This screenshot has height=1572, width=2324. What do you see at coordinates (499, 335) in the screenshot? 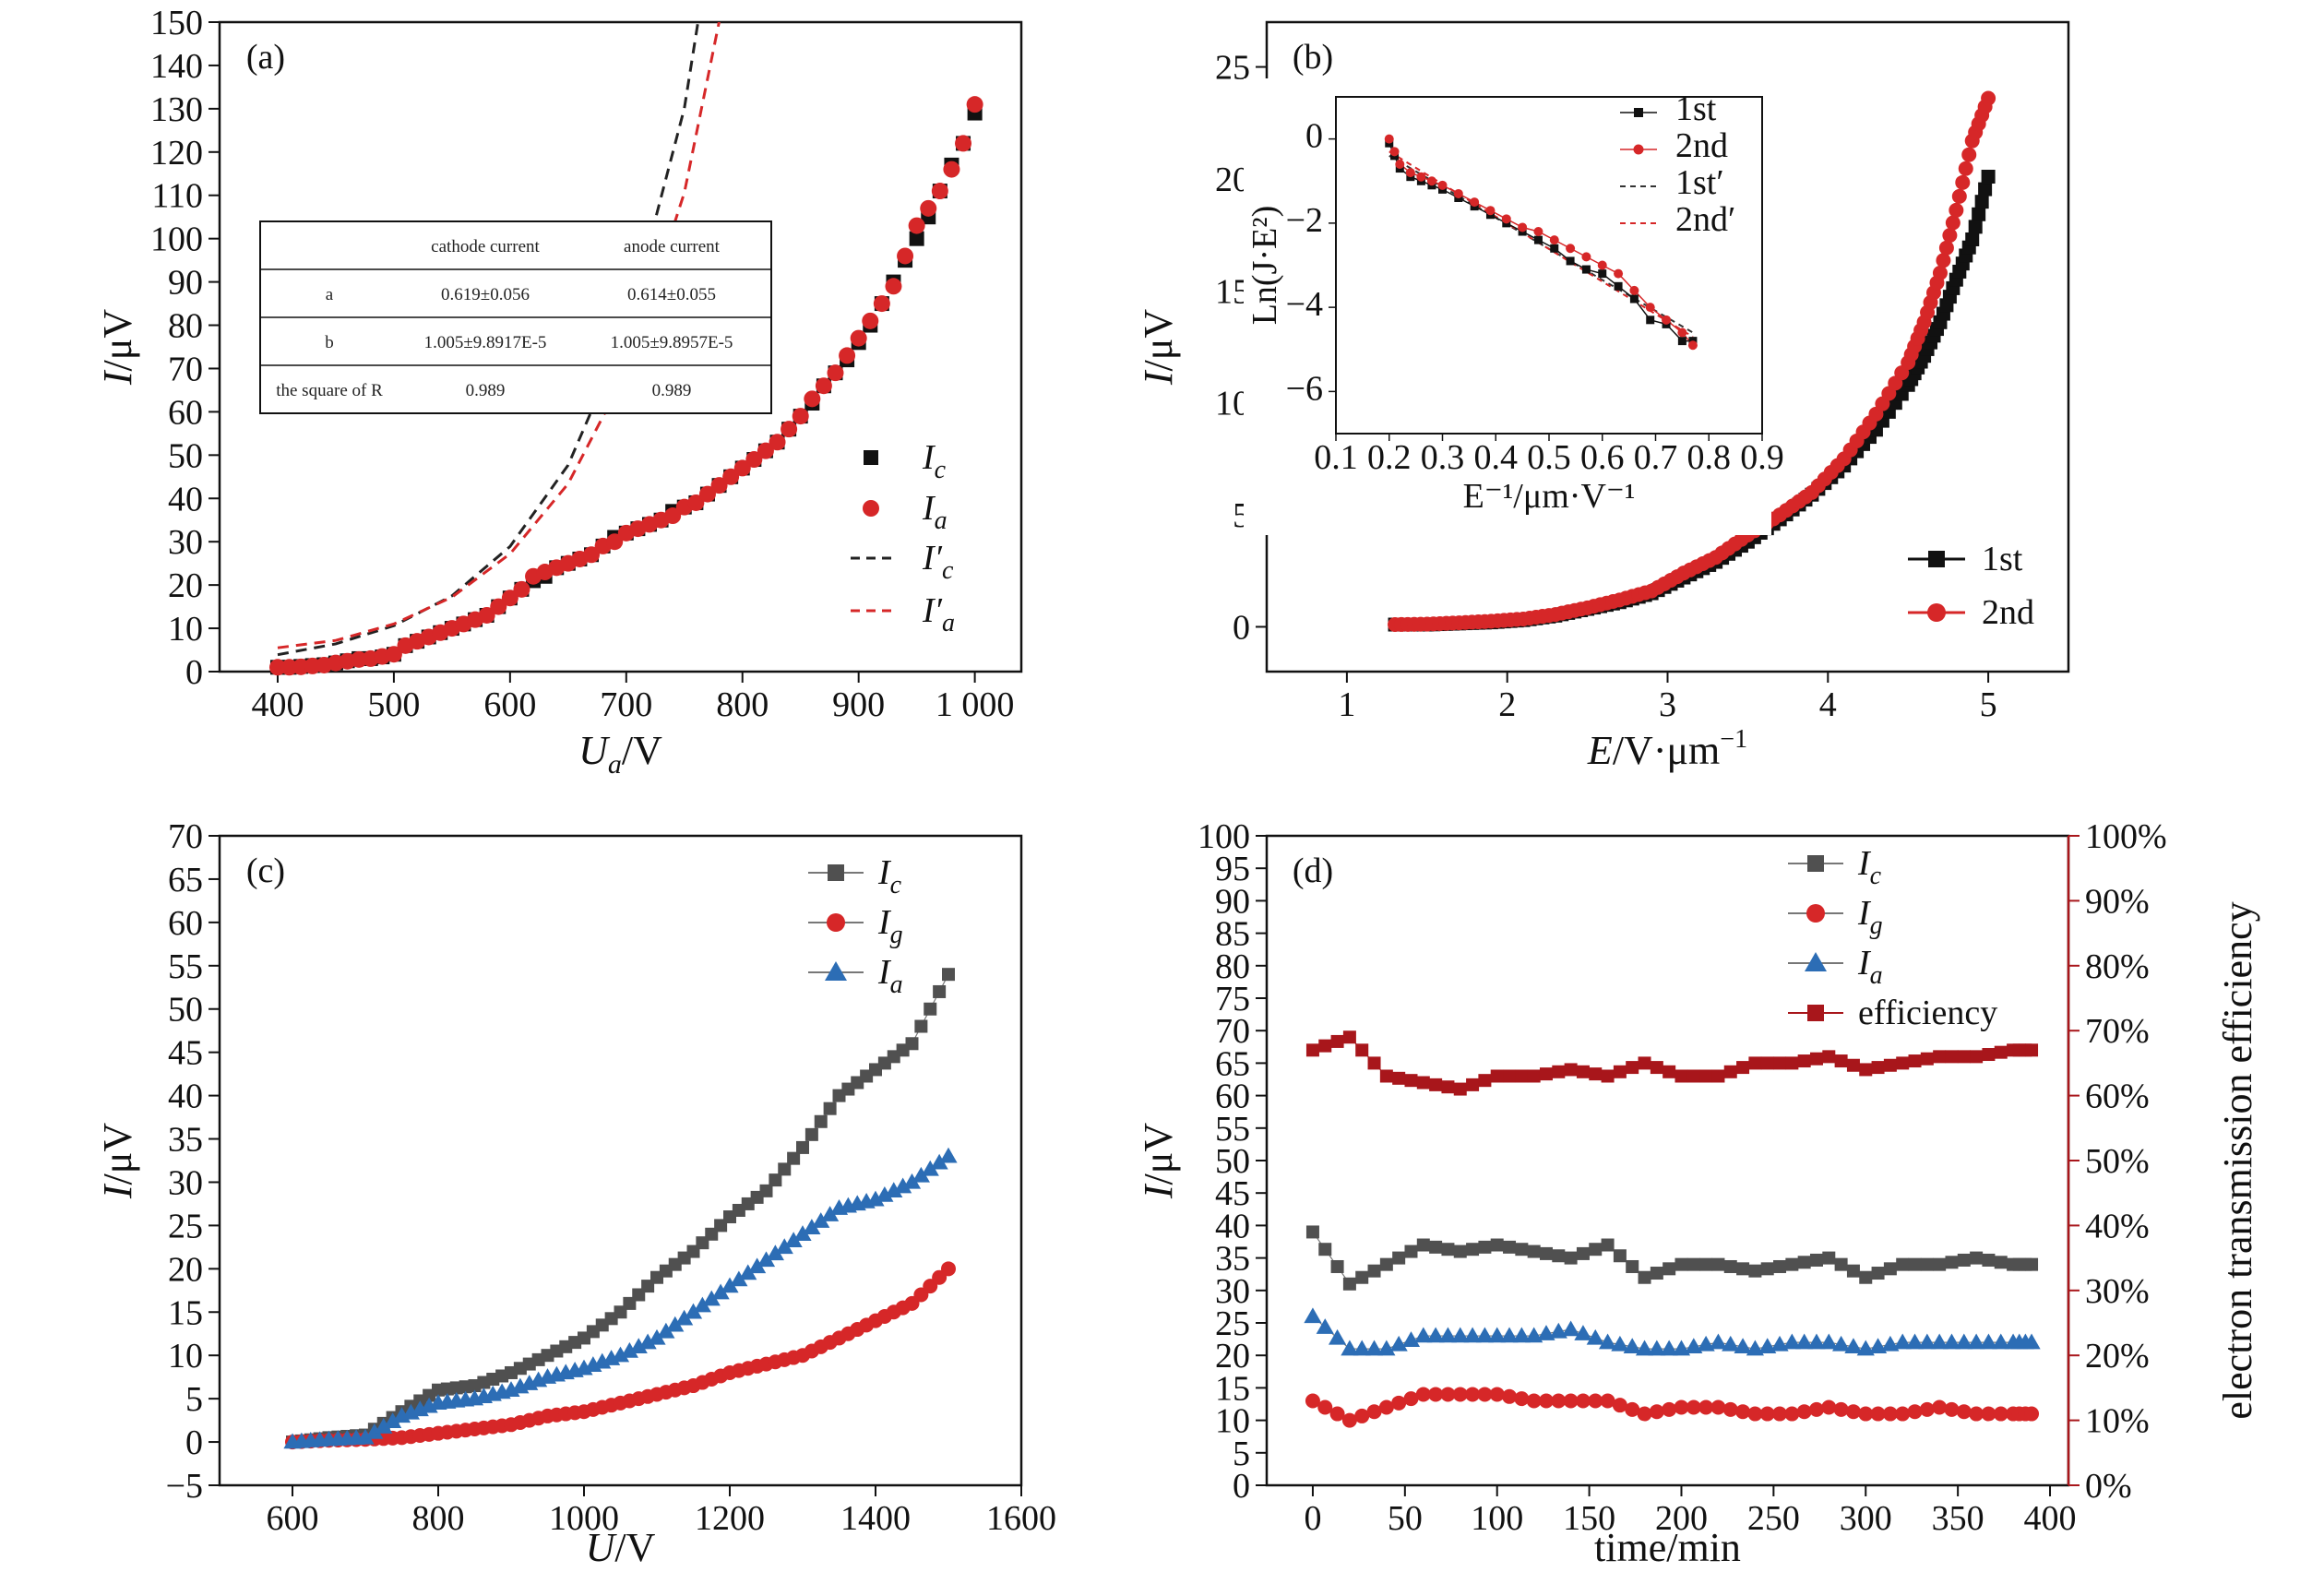
I see `fit-line-ia` at bounding box center [499, 335].